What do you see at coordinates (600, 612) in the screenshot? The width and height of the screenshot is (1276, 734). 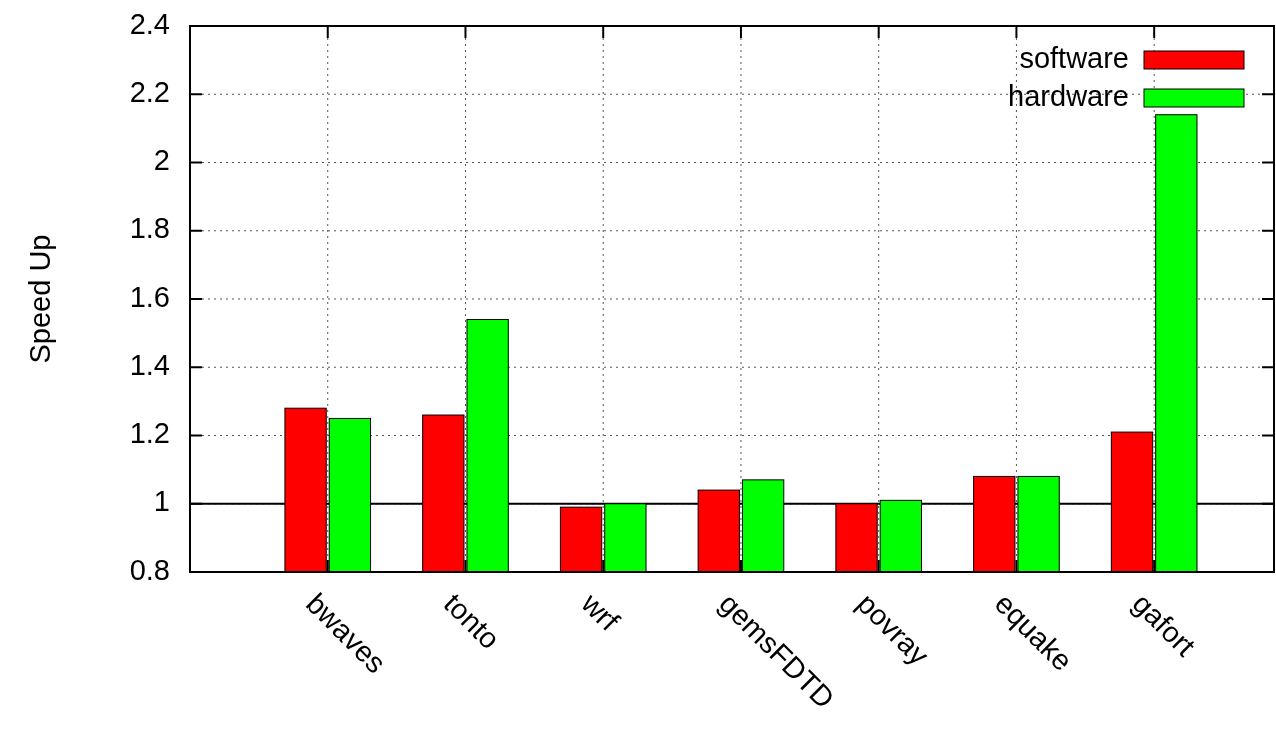 I see `x-tick-label: wrf` at bounding box center [600, 612].